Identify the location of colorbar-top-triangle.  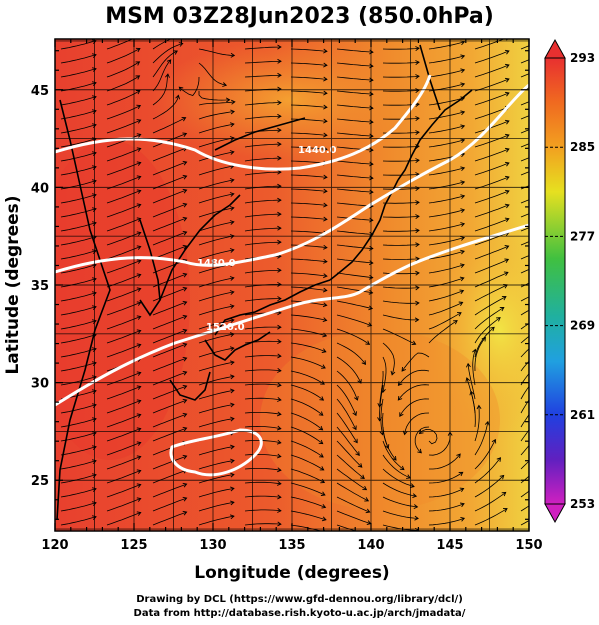
(555, 48).